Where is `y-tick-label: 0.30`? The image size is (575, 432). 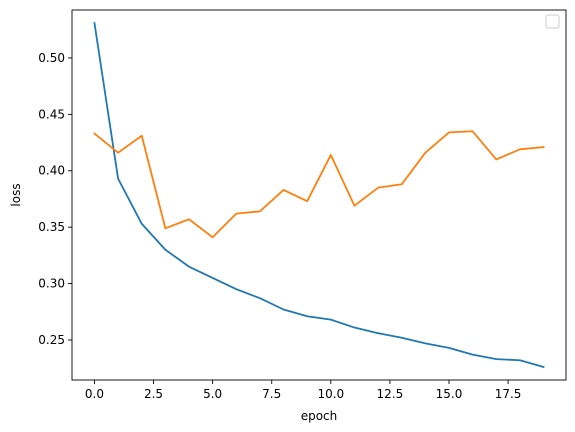
y-tick-label: 0.30 is located at coordinates (51, 284).